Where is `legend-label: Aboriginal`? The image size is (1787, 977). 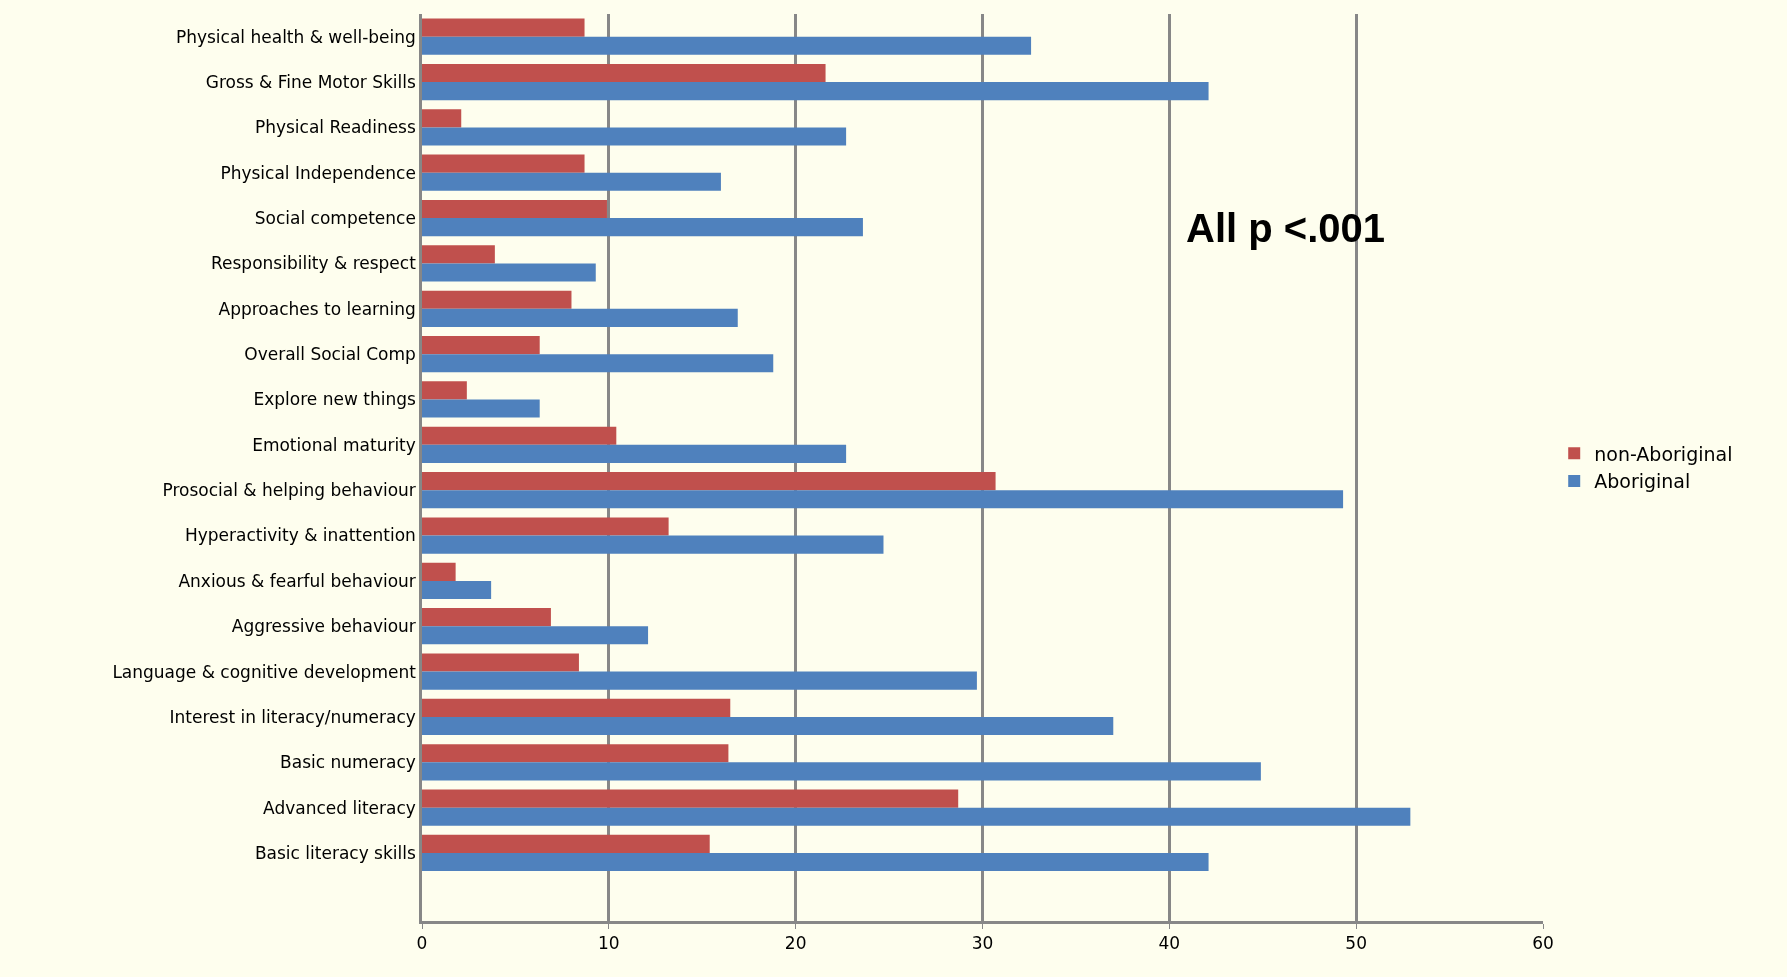
legend-label: Aboriginal is located at coordinates (1642, 481).